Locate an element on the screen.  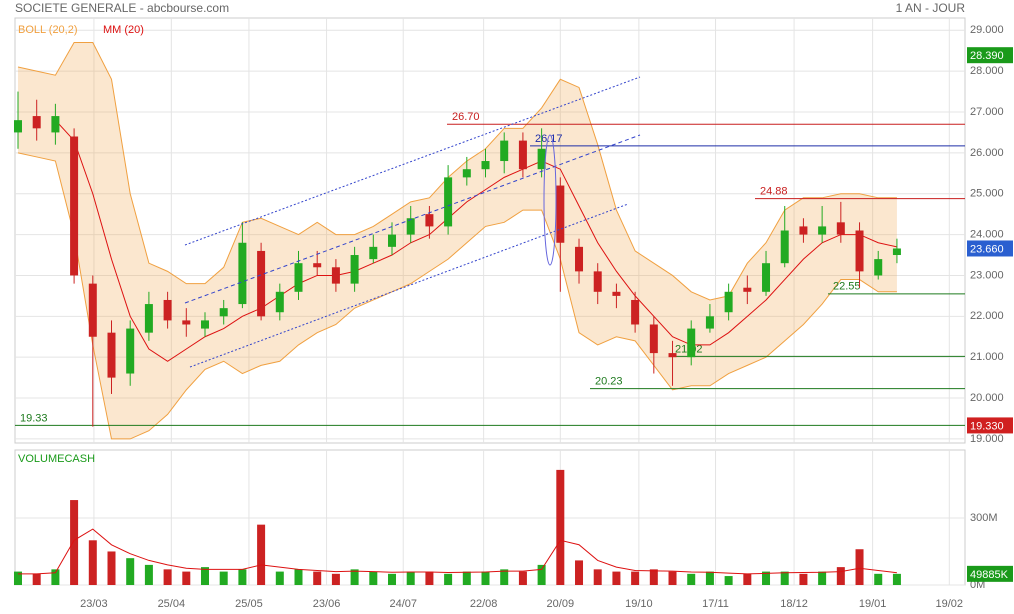
volume-flag-label: 49885K is located at coordinates (989, 575).